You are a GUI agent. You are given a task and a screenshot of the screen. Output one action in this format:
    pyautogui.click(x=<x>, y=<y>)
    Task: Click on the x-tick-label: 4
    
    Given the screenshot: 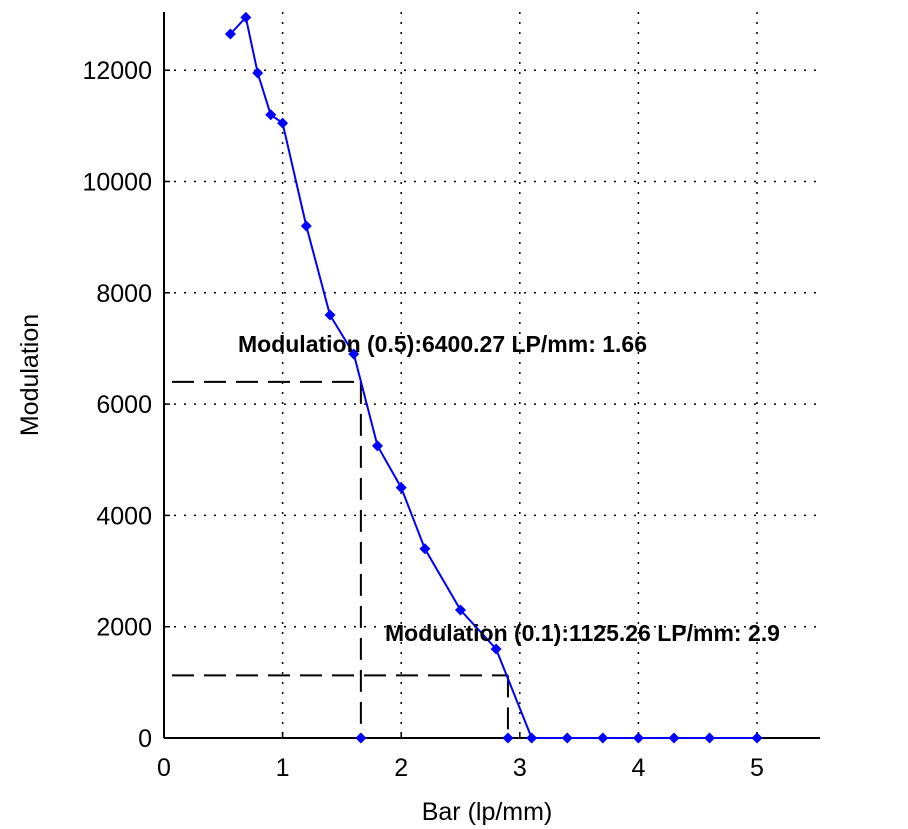 What is the action you would take?
    pyautogui.click(x=638, y=768)
    